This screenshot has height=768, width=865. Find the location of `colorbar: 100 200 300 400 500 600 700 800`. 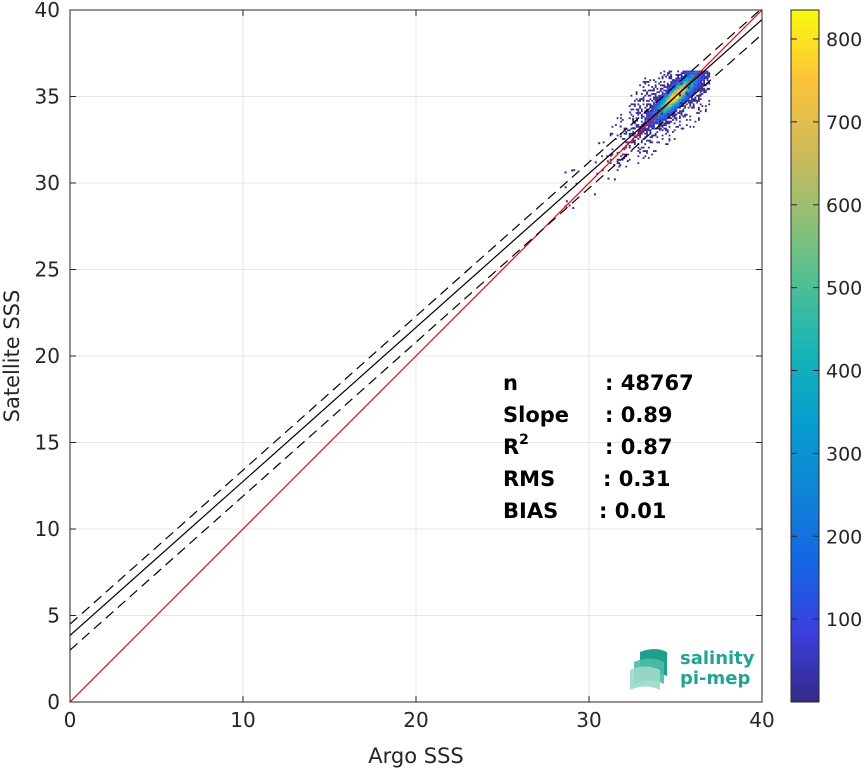

colorbar: 100 200 300 400 500 600 700 800 is located at coordinates (826, 356).